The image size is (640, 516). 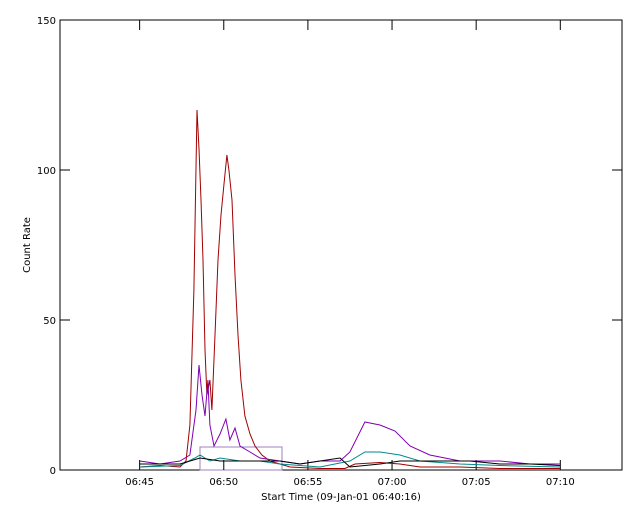 What do you see at coordinates (27, 245) in the screenshot?
I see `y-axis-label: Count Rate` at bounding box center [27, 245].